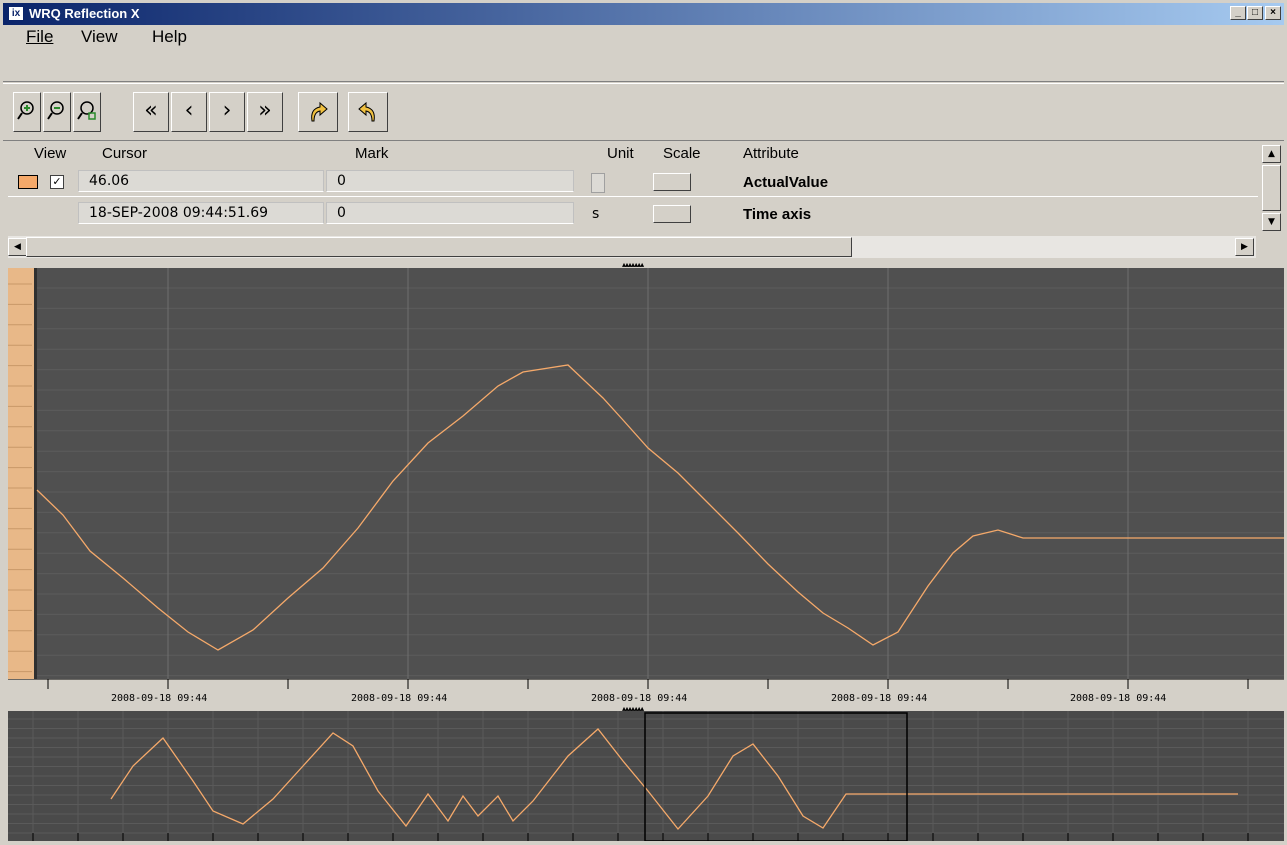 Image resolution: width=1287 pixels, height=845 pixels. Describe the element at coordinates (643, 14) in the screenshot. I see `title-bar: ix WRQ Reflection X _ □ ×` at that location.